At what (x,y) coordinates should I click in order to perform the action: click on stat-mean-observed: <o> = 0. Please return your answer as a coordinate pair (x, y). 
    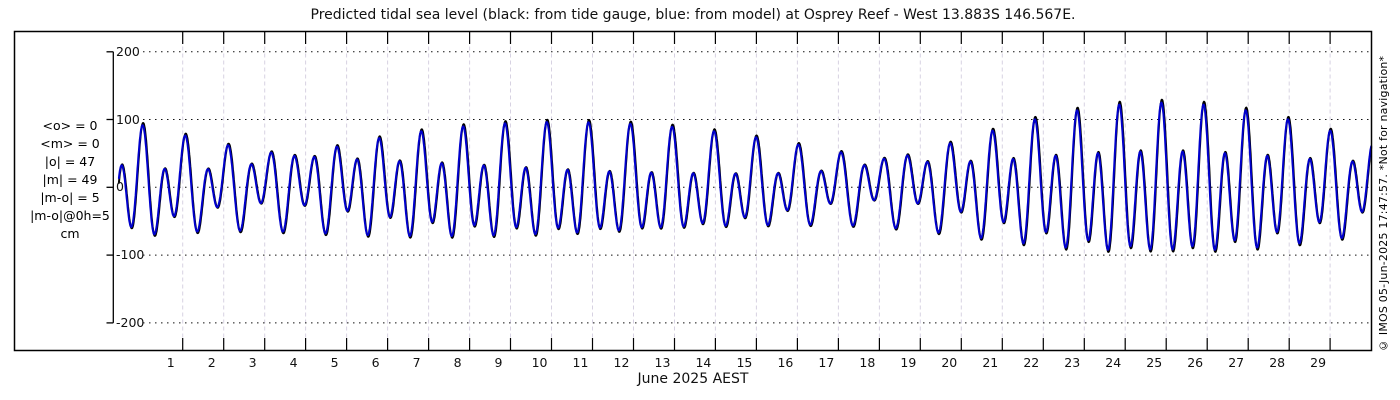
    Looking at the image, I should click on (70, 125).